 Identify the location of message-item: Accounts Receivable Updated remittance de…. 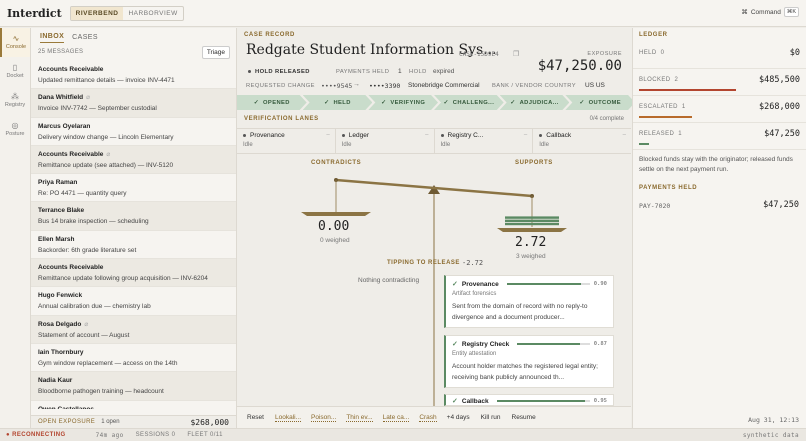
(133, 75).